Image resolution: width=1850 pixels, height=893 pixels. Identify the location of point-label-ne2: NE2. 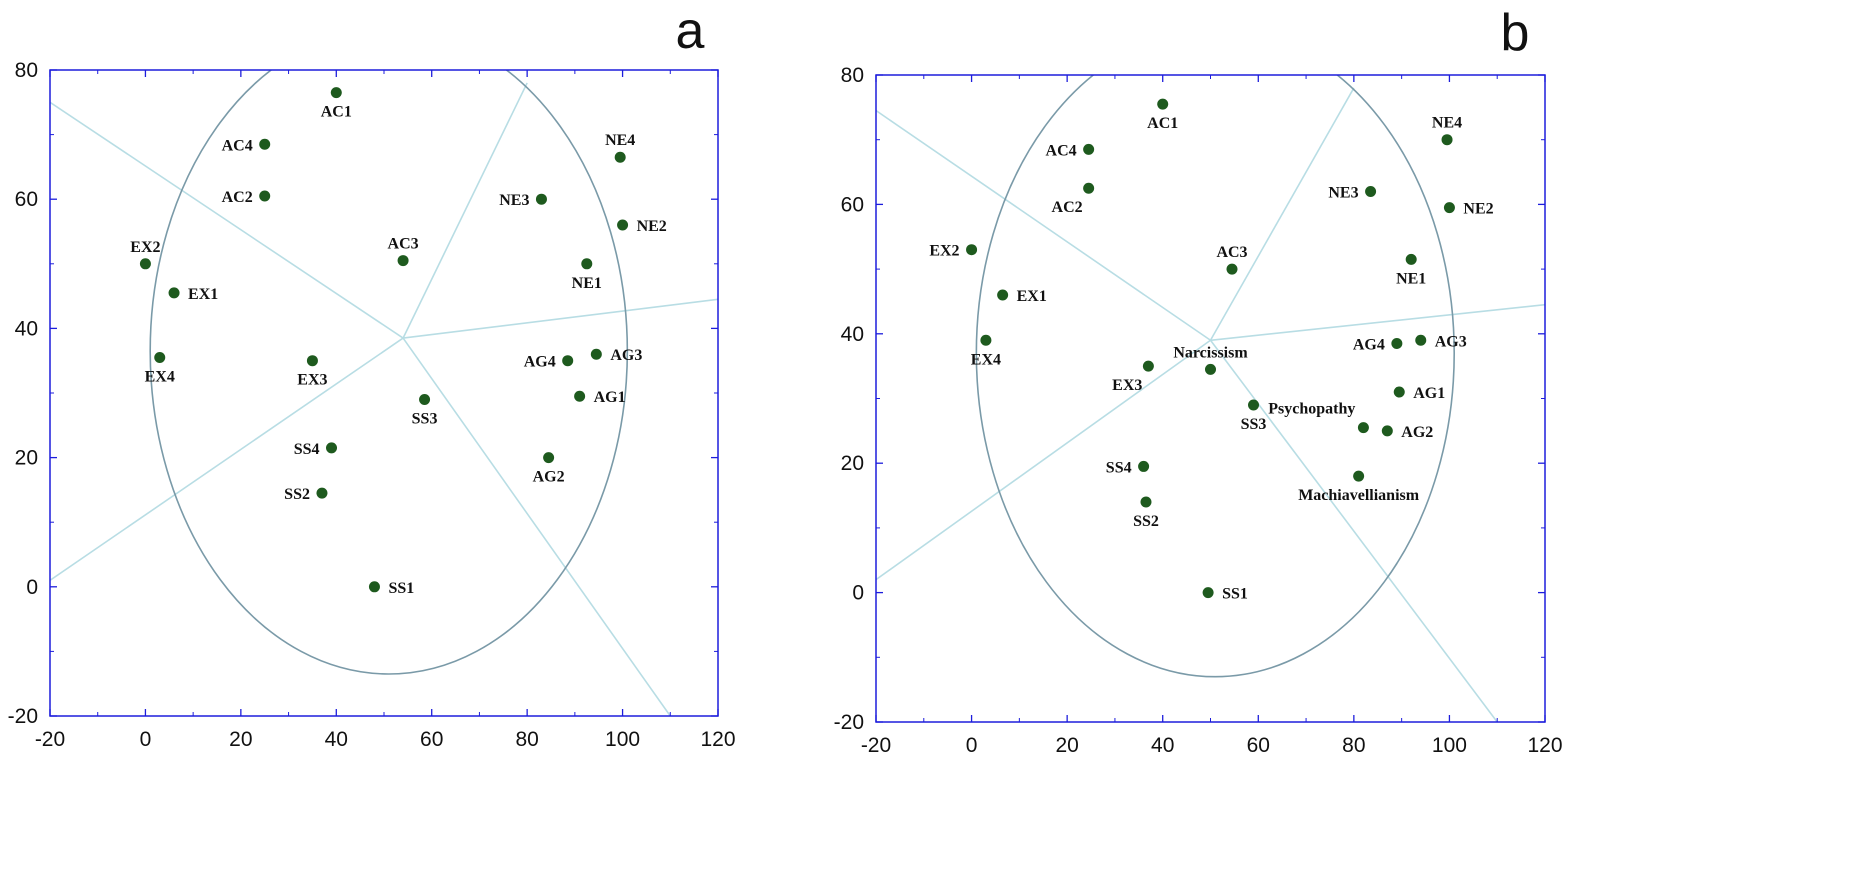
(652, 226).